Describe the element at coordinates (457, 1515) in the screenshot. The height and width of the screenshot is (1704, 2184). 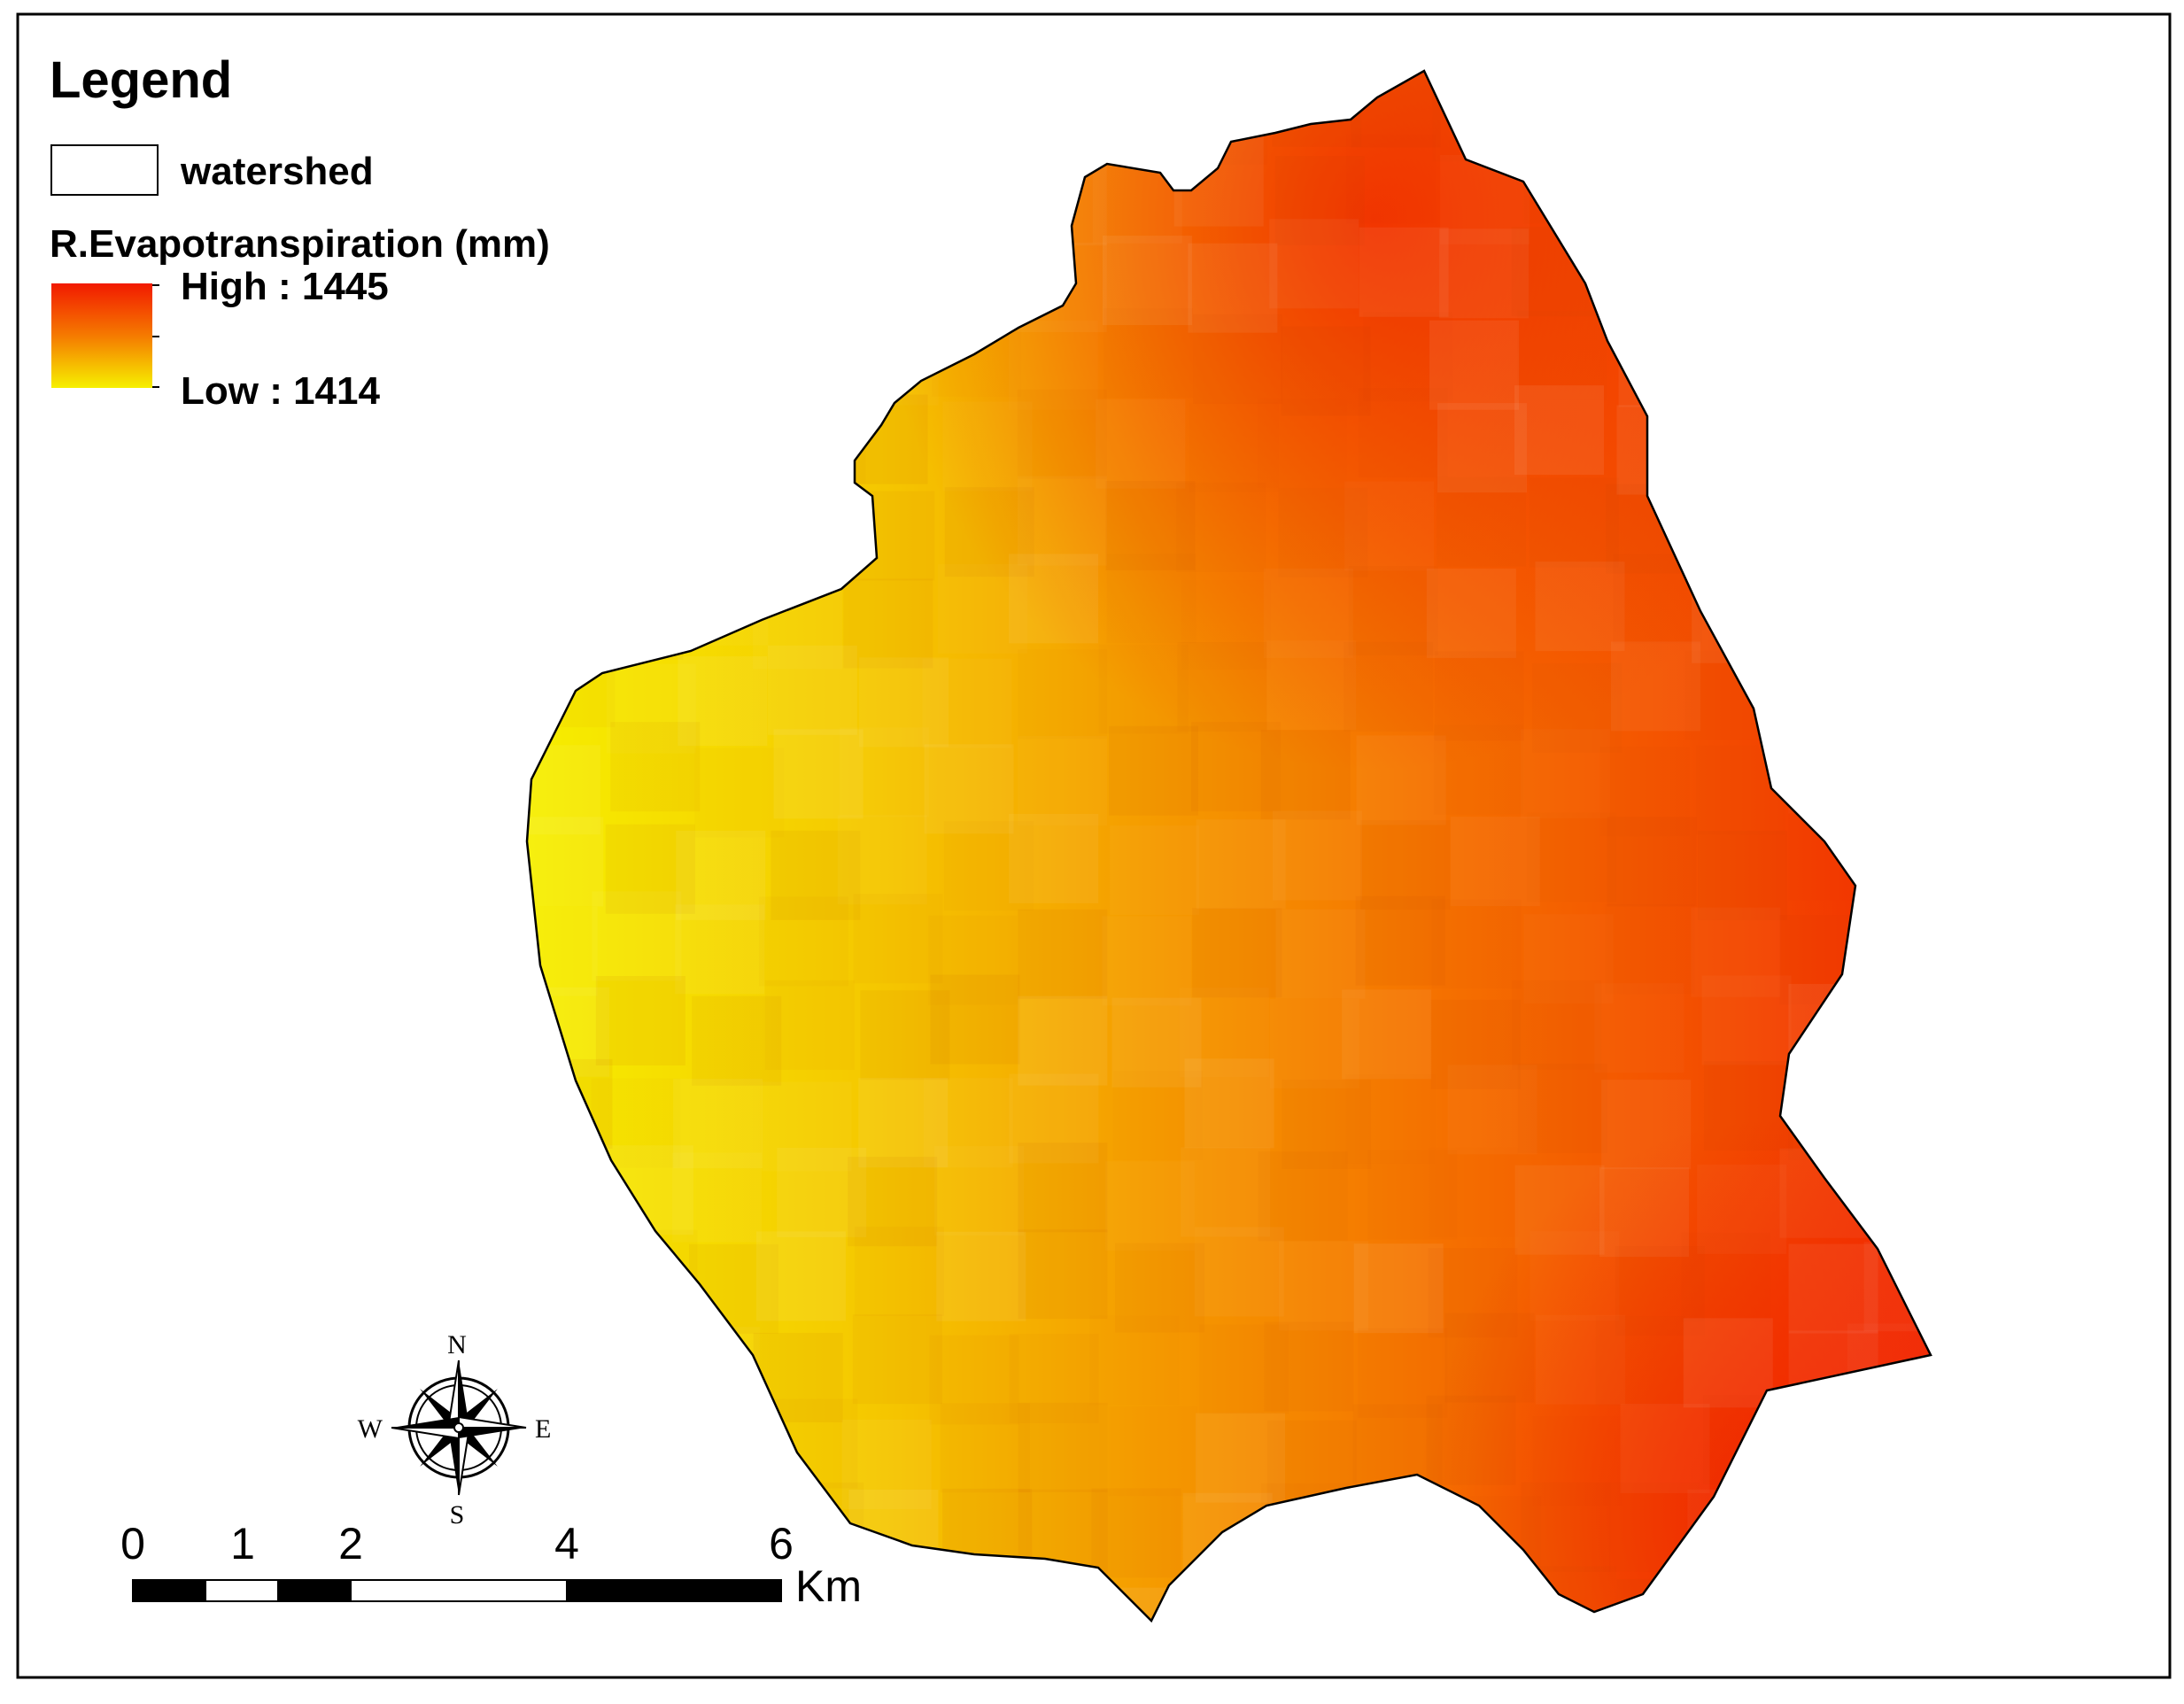
I see `compass-south: S` at that location.